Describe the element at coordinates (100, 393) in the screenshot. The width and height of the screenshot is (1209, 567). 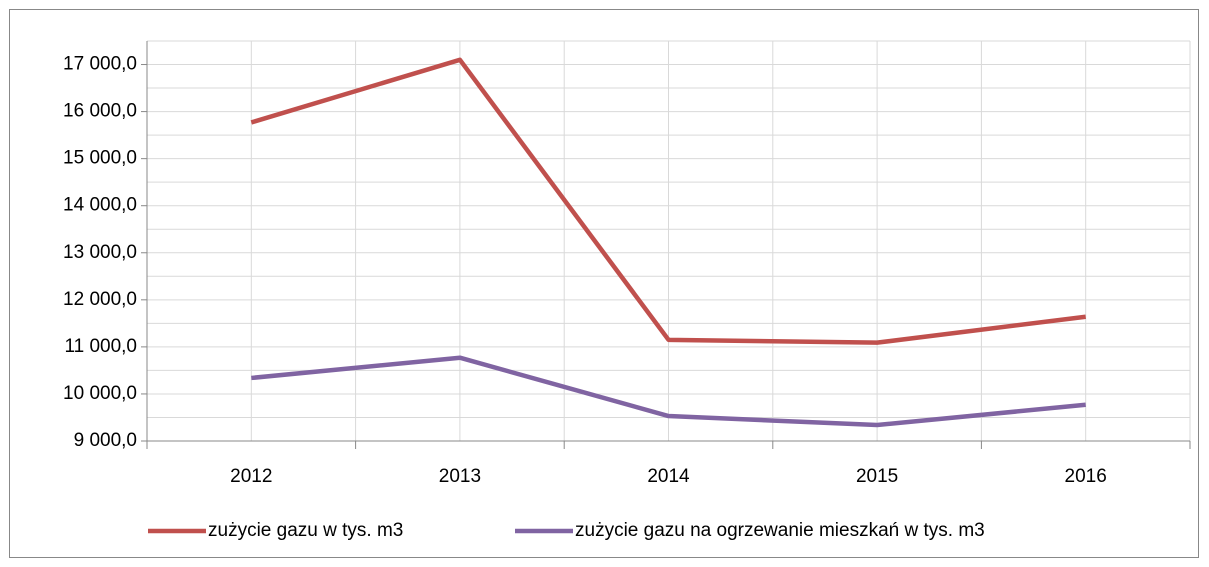
I see `y-tick-label: 10 000,0` at that location.